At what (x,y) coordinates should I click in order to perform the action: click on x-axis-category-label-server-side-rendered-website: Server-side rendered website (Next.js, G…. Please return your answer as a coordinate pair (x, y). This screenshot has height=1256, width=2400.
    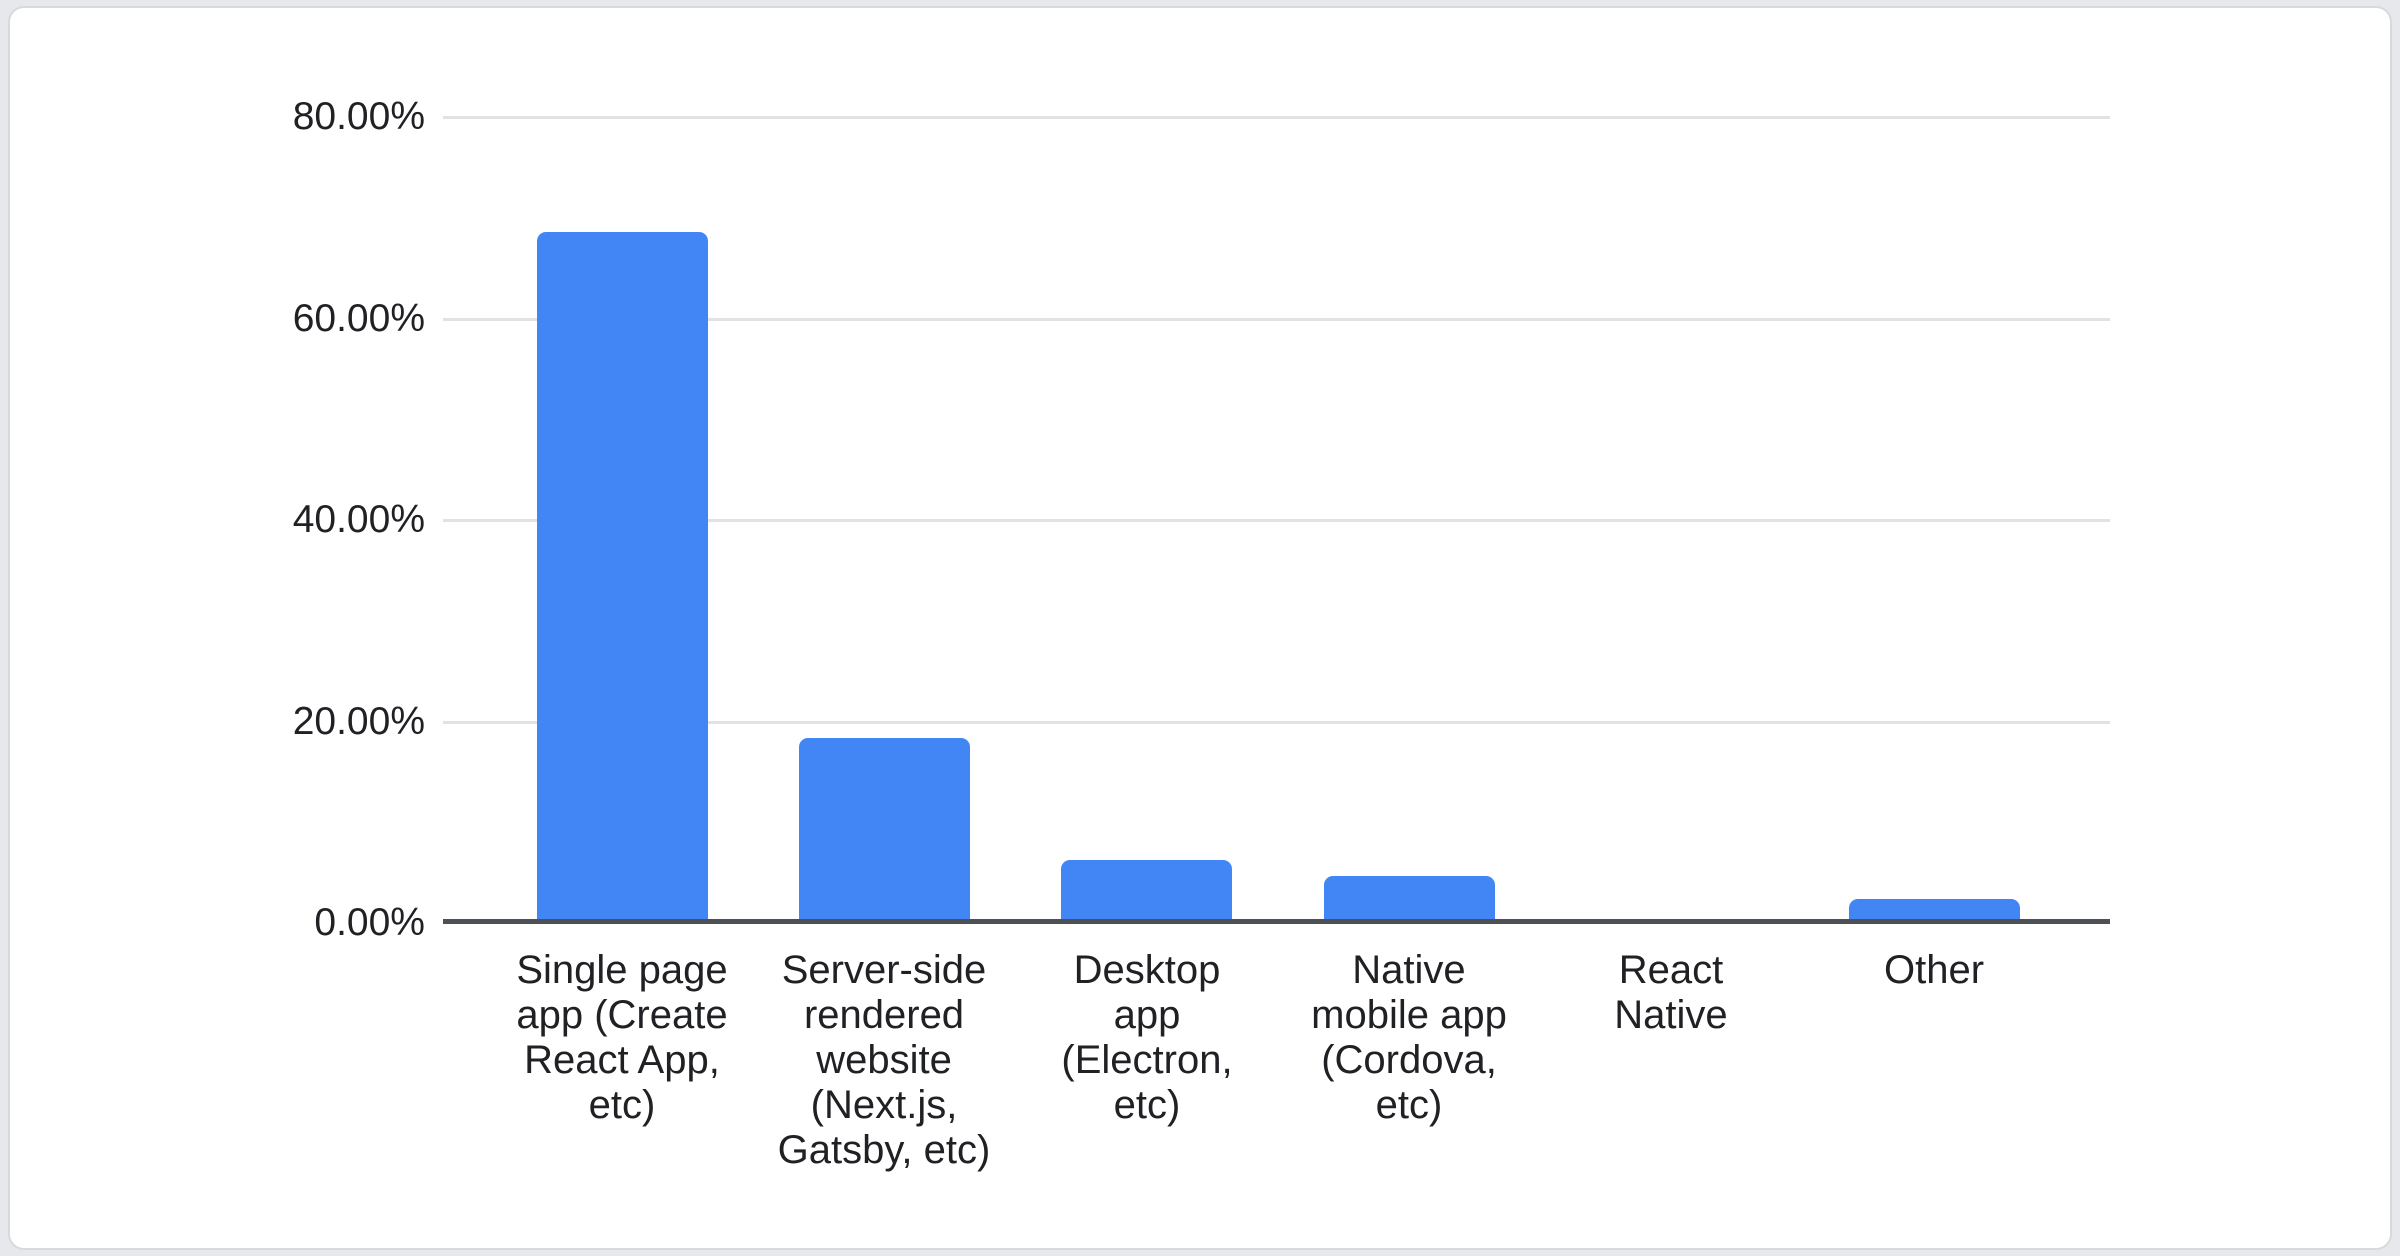
    Looking at the image, I should click on (884, 1060).